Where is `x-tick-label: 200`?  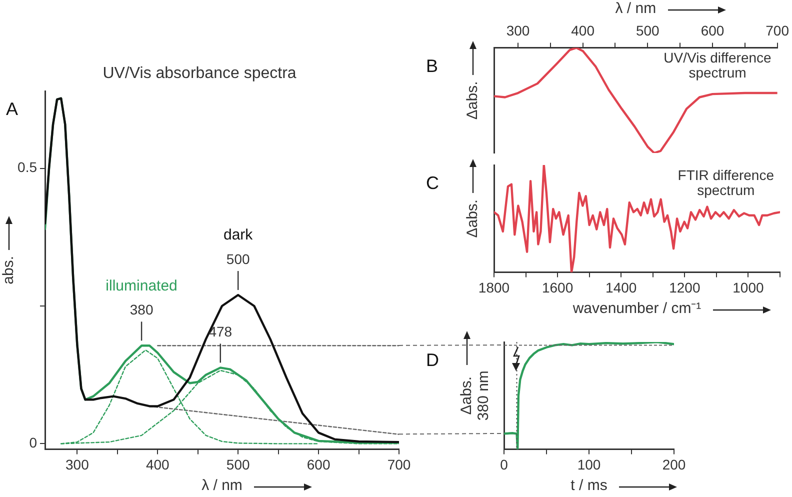
x-tick-label: 200 is located at coordinates (674, 464).